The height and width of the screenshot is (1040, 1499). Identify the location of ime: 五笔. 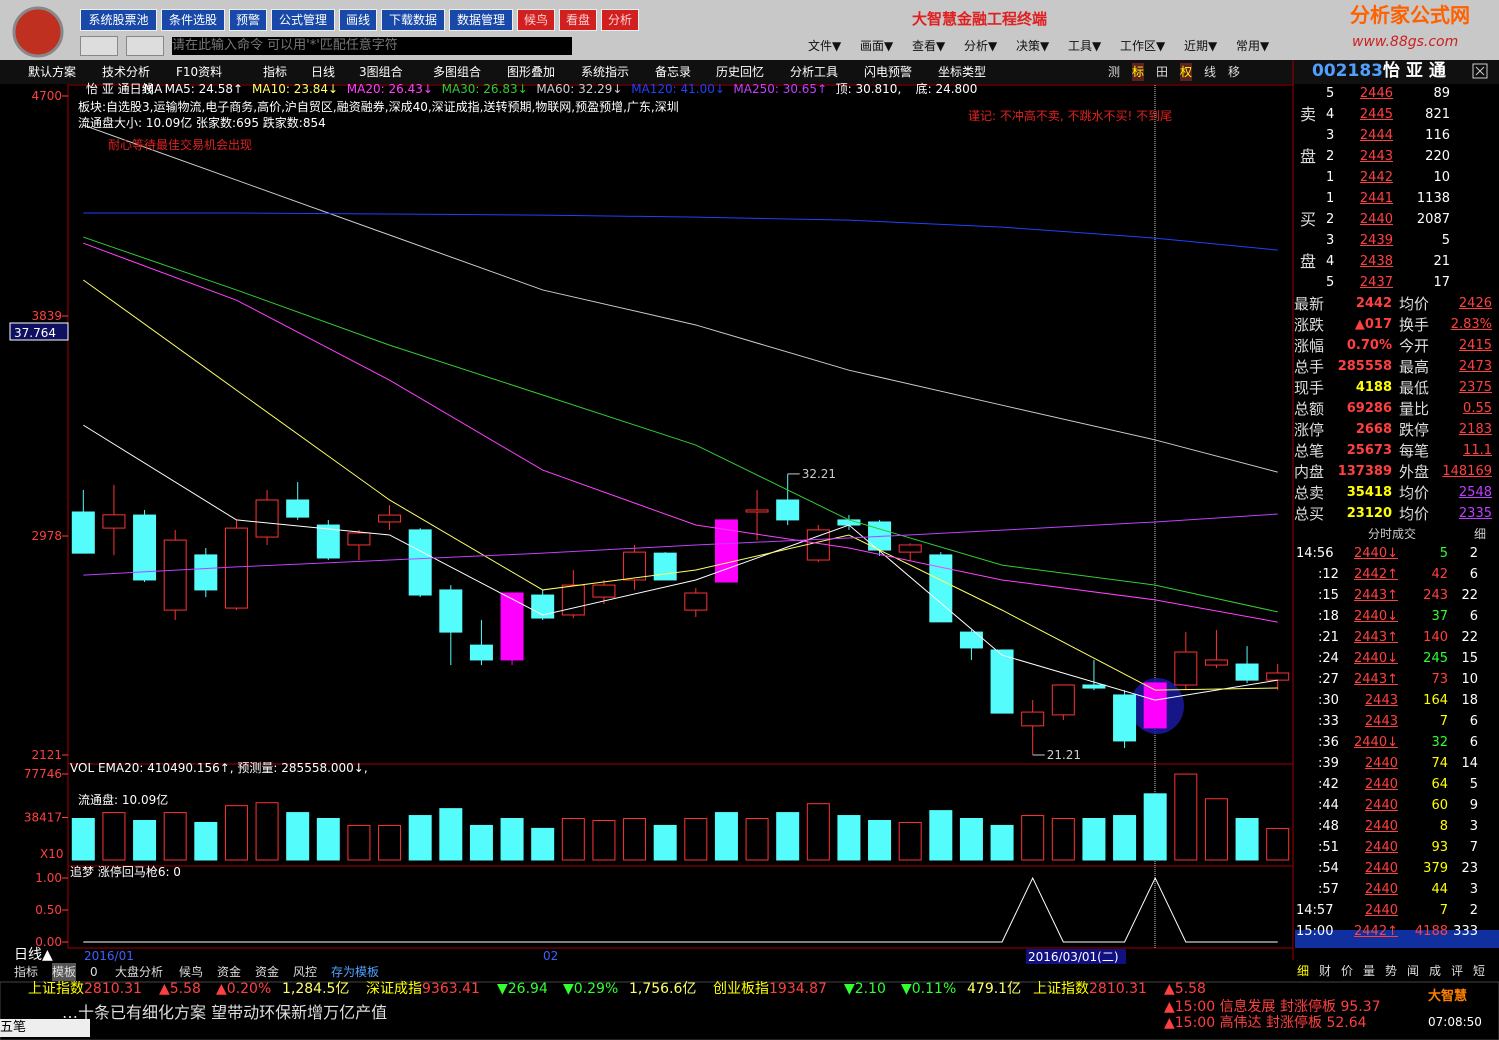
(45, 1028).